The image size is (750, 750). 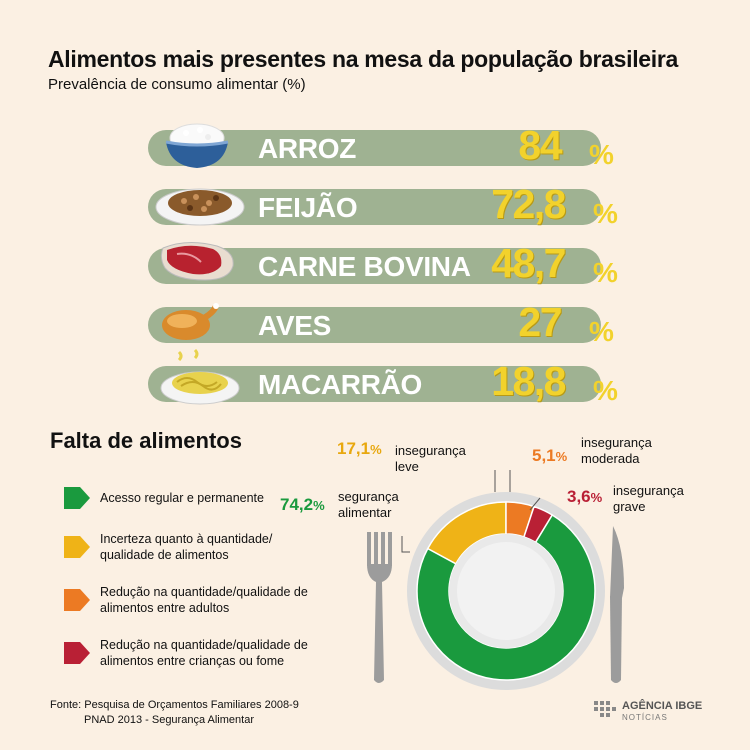 What do you see at coordinates (540, 145) in the screenshot?
I see `food-value: 84` at bounding box center [540, 145].